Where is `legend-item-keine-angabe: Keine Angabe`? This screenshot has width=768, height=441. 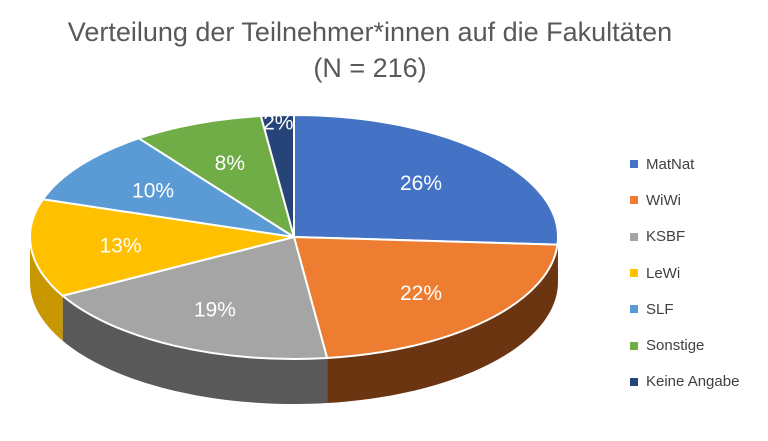
legend-item-keine-angabe: Keine Angabe is located at coordinates (698, 382).